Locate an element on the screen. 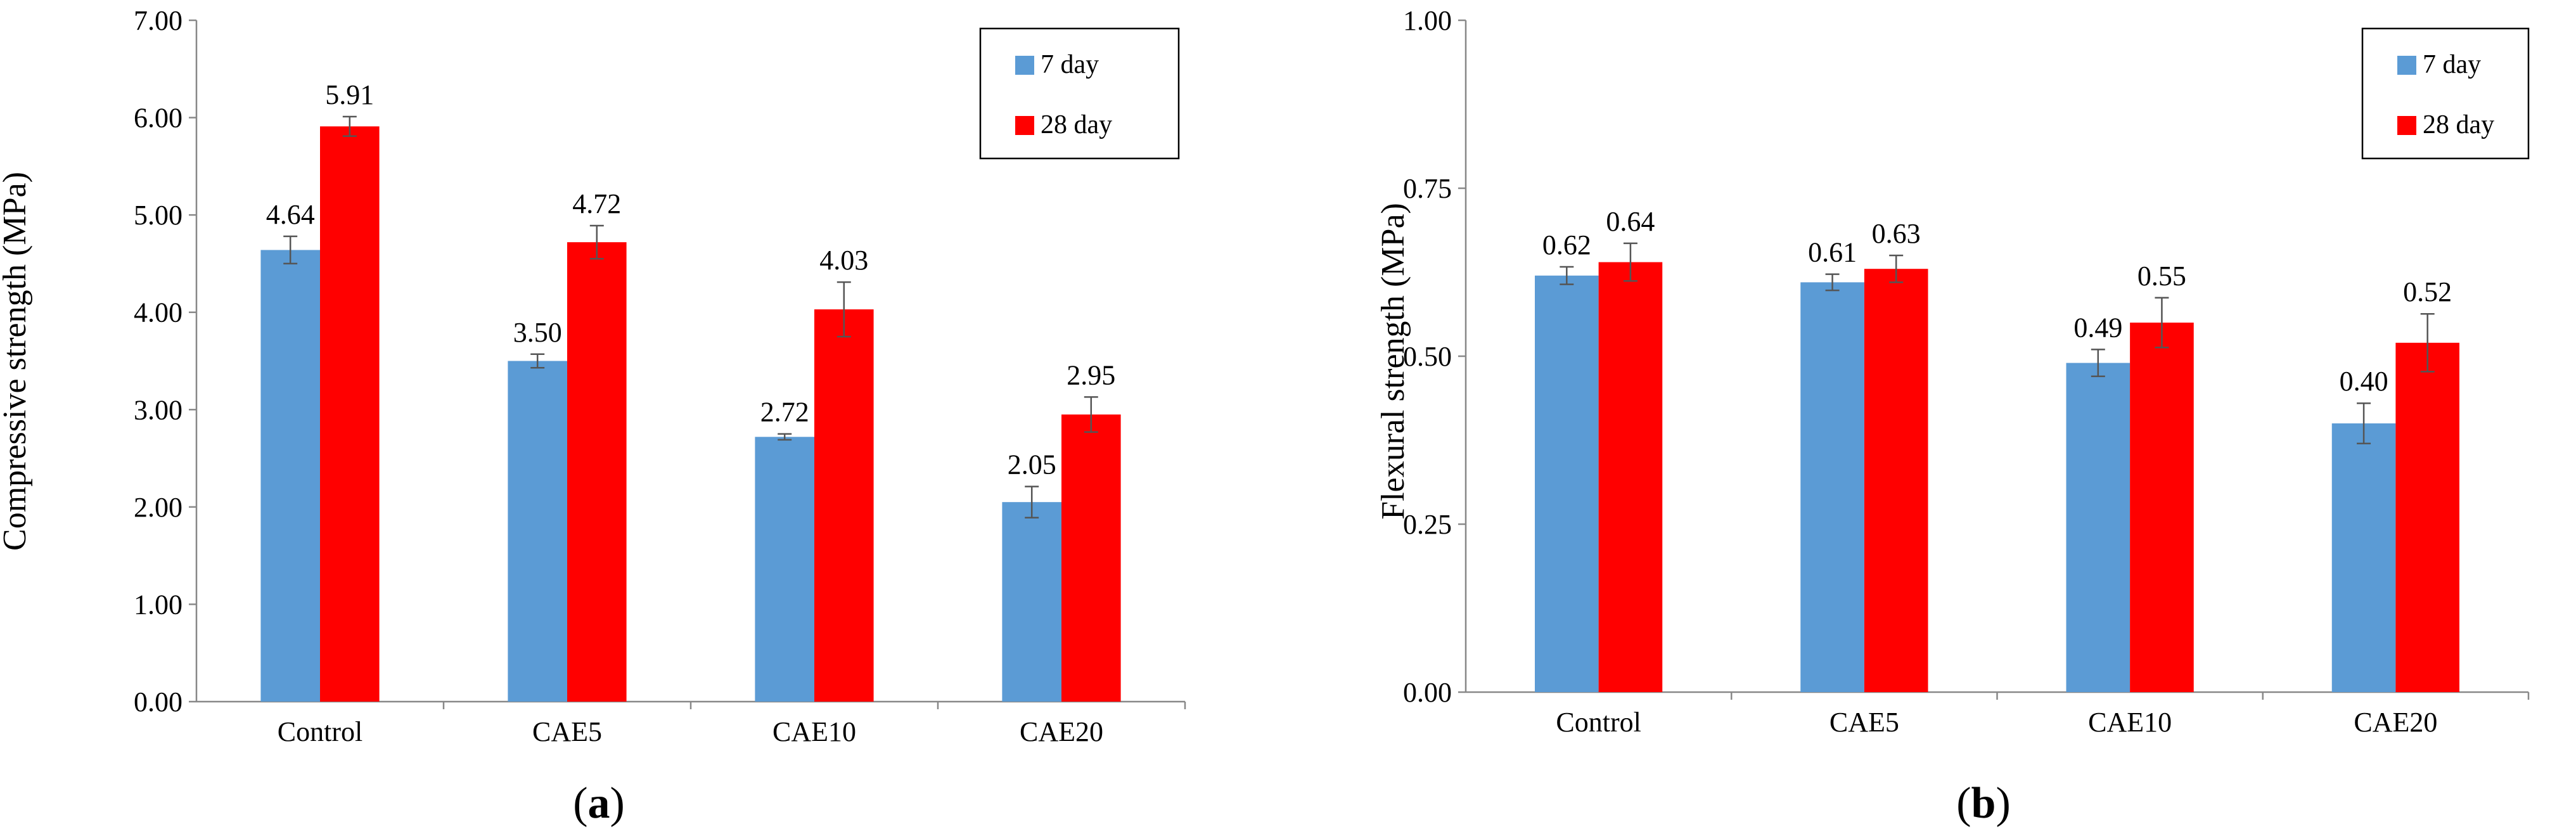 The height and width of the screenshot is (836, 2576). data-label: 0.62 is located at coordinates (1566, 244).